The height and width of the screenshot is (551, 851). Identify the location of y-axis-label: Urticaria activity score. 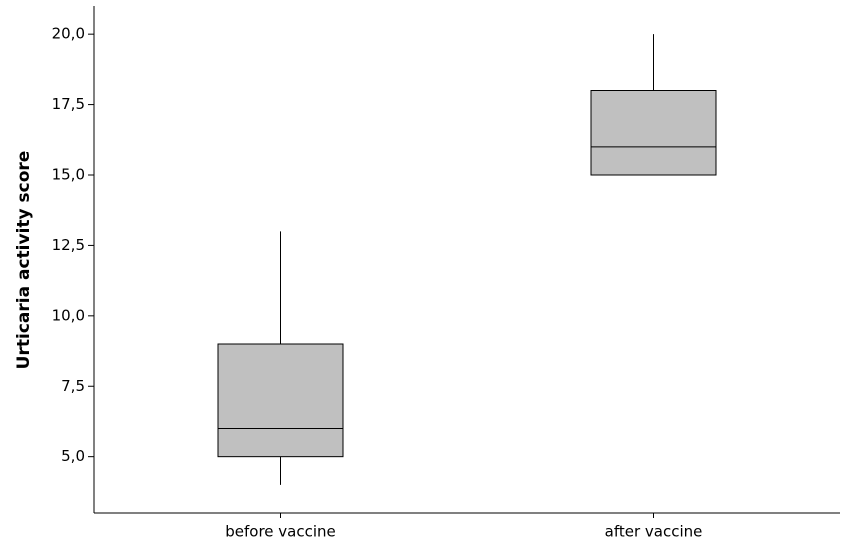
(24, 260).